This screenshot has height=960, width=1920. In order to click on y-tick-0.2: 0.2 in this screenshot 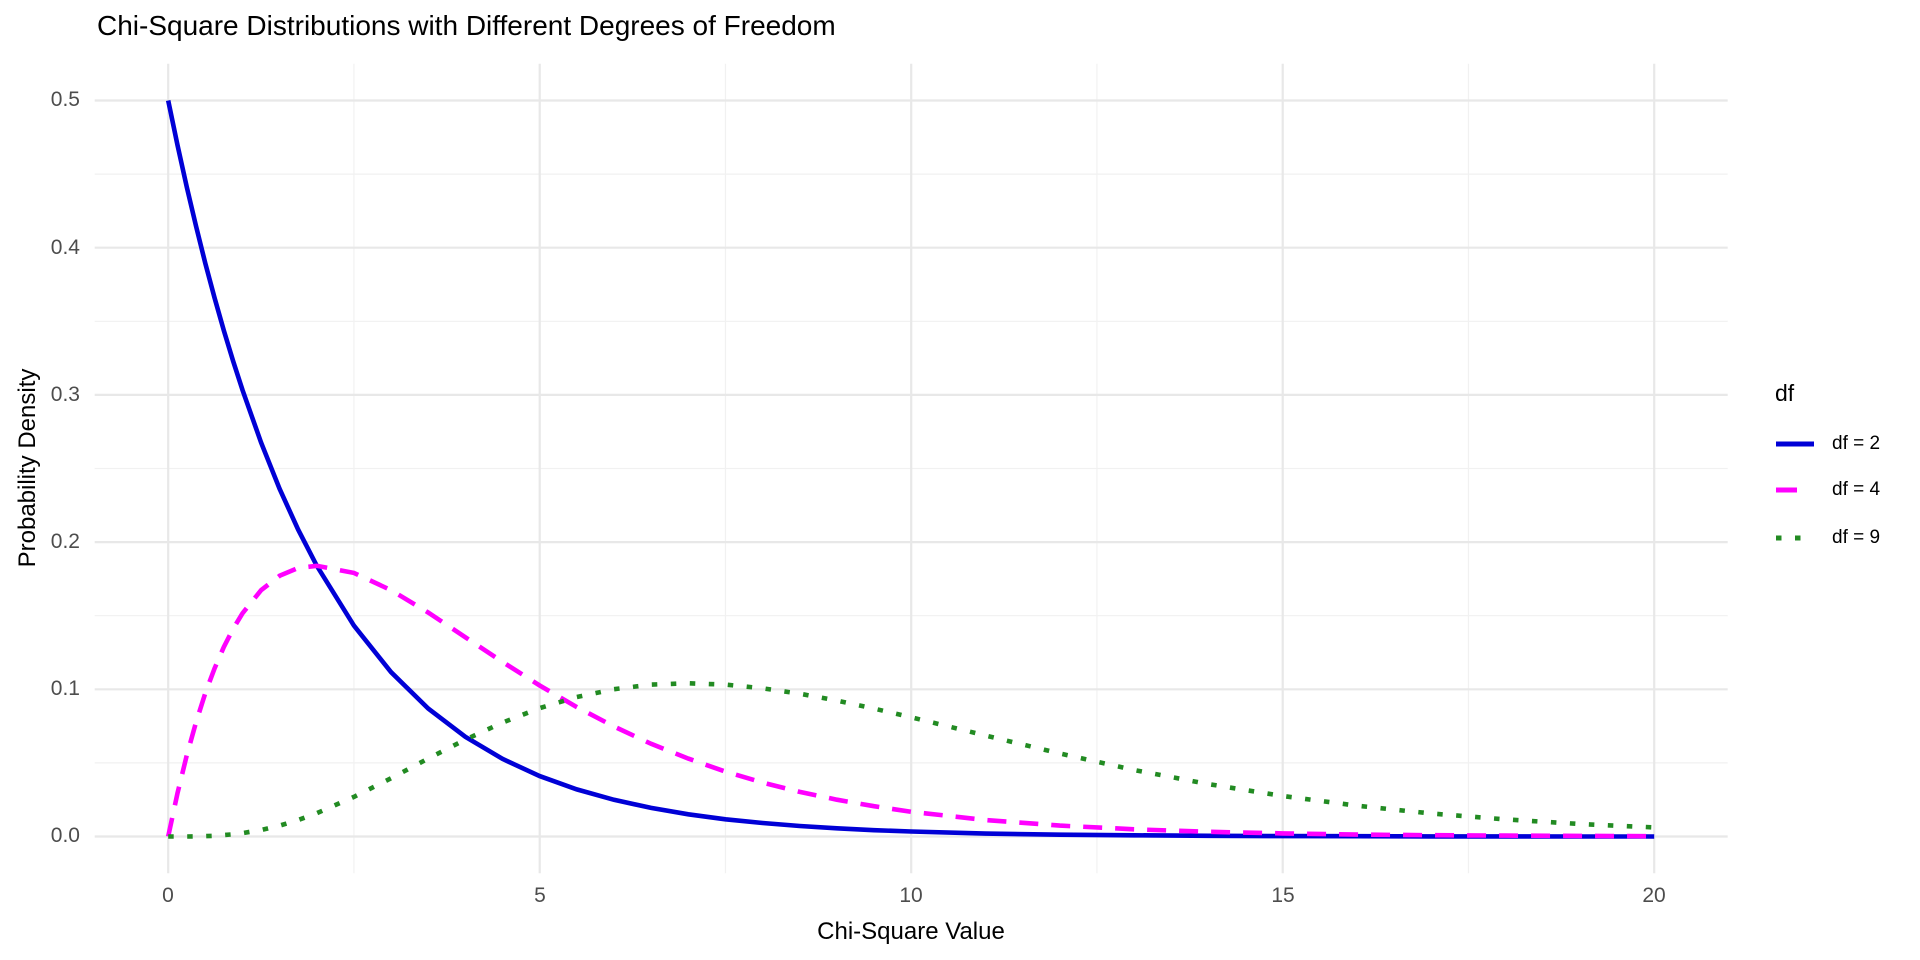, I will do `click(65, 541)`.